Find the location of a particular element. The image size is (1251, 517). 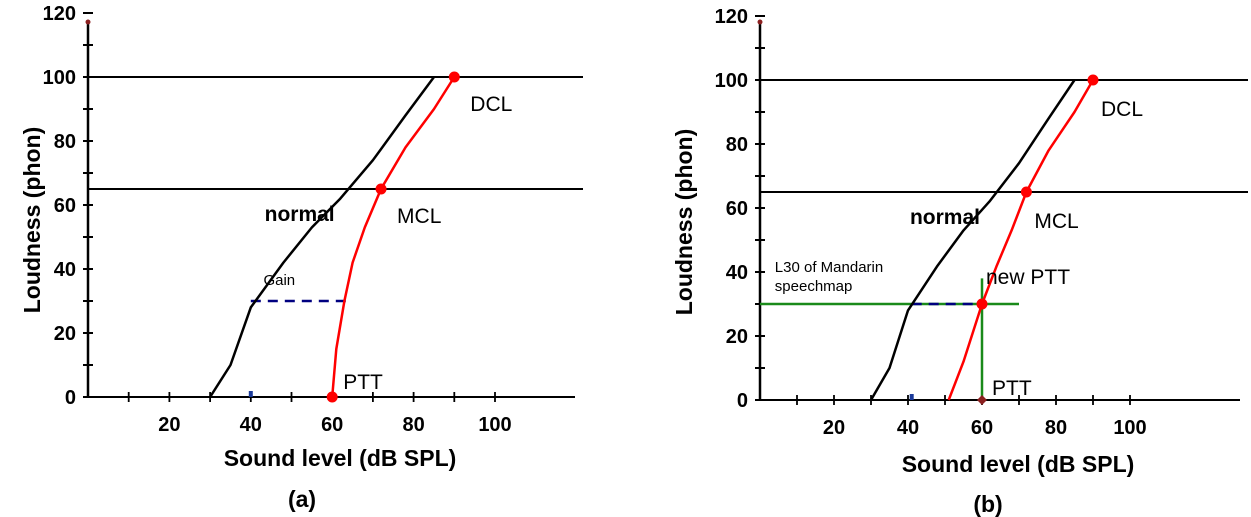

panel-label: (b) is located at coordinates (987, 504).